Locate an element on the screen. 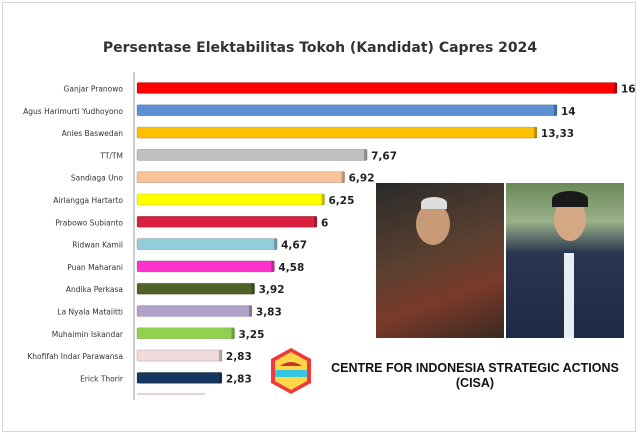 The image size is (640, 436). category-label: Khofifah Indar Parawansa is located at coordinates (75, 356).